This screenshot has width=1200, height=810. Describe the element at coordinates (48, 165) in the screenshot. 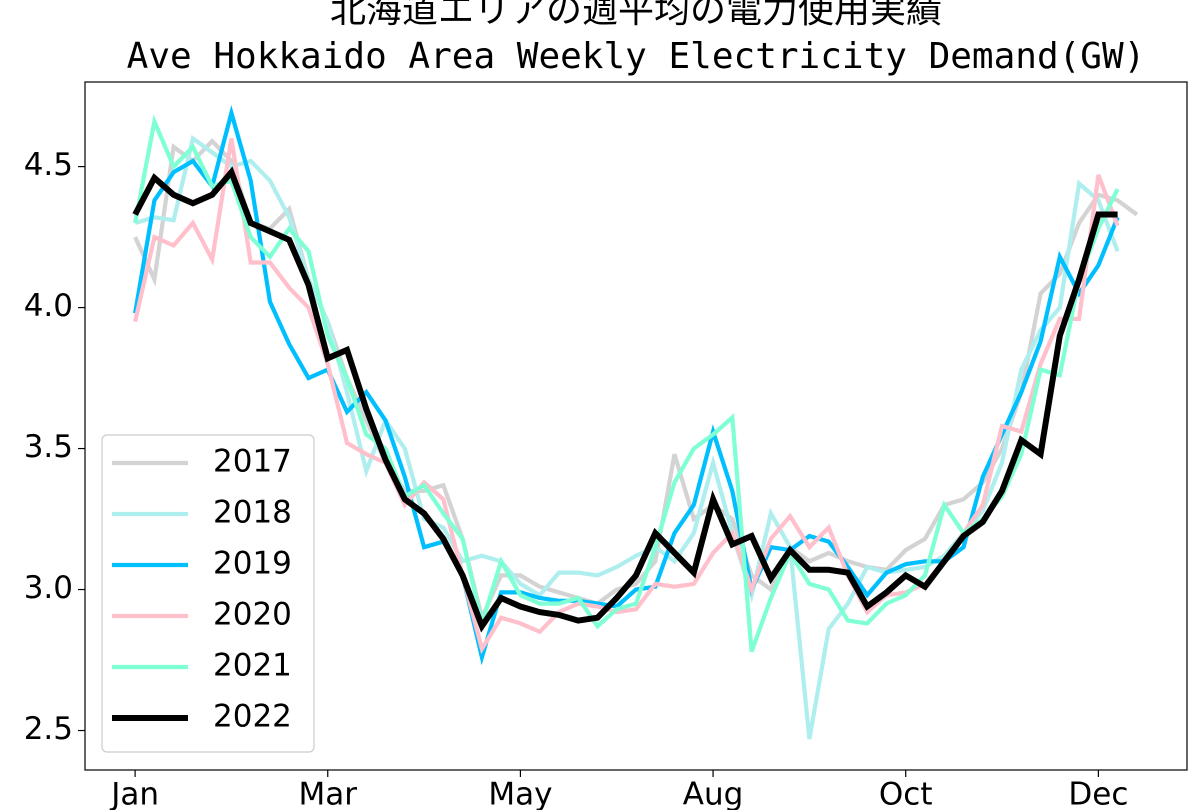

I see `y-tick-label: 4.5` at that location.